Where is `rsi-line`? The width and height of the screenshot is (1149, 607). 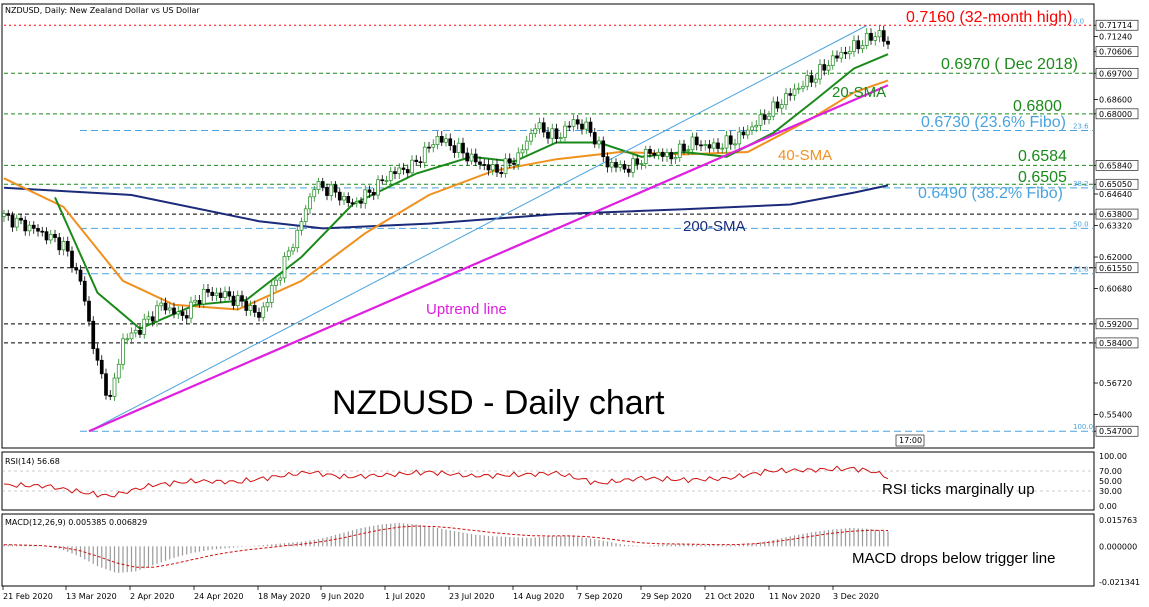
rsi-line is located at coordinates (446, 481).